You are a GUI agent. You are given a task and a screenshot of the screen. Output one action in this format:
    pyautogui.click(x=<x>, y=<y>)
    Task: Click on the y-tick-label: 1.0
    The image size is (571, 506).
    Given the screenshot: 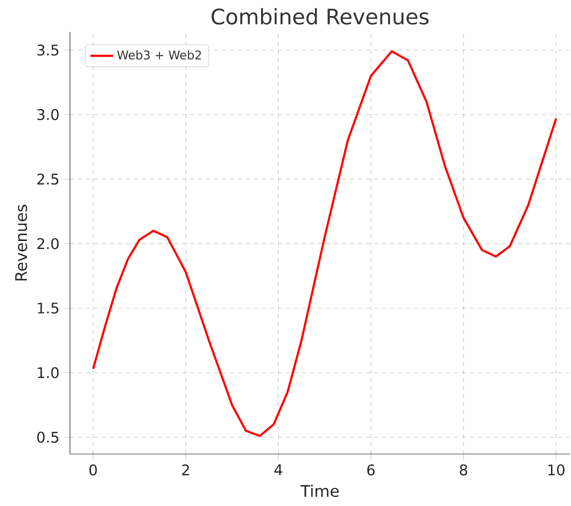 What is the action you would take?
    pyautogui.click(x=48, y=372)
    